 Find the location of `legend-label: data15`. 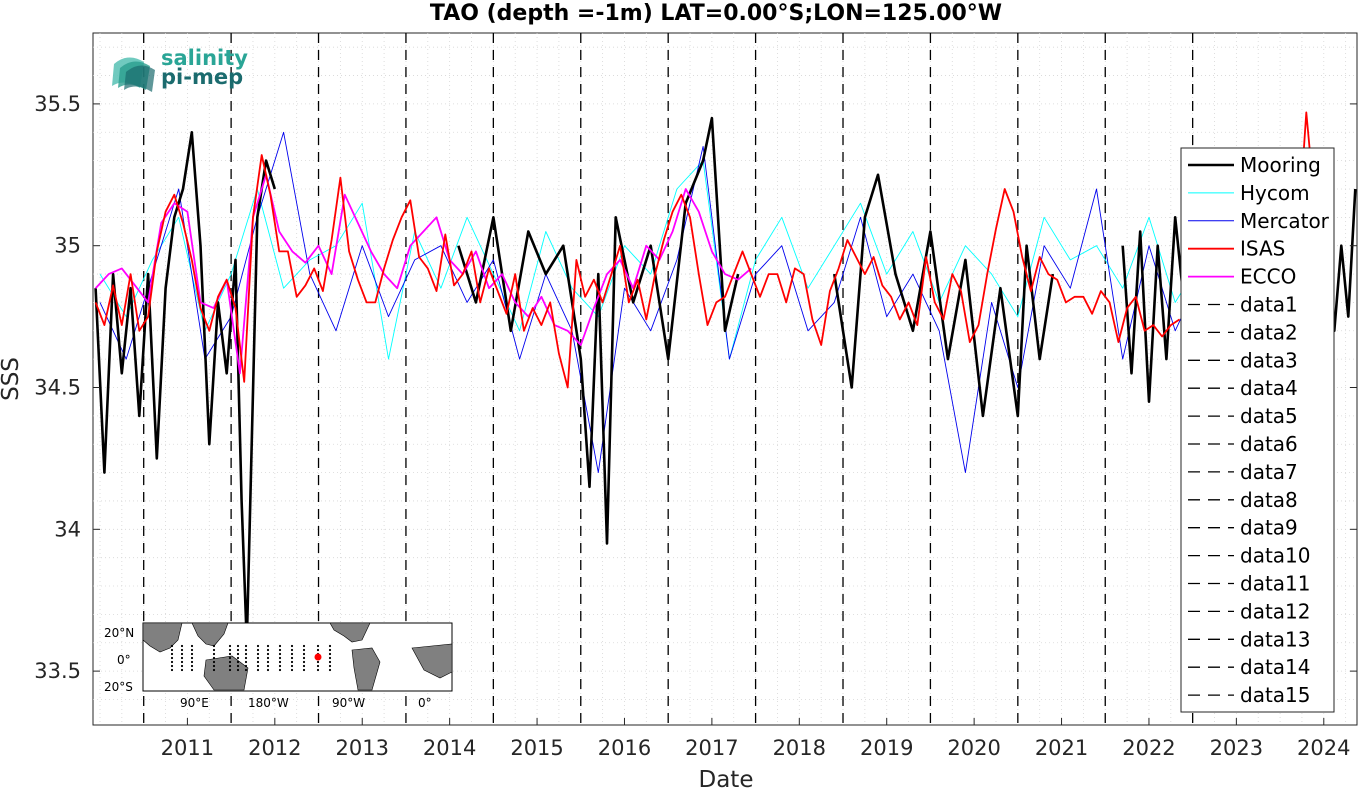

legend-label: data15 is located at coordinates (1275, 695).